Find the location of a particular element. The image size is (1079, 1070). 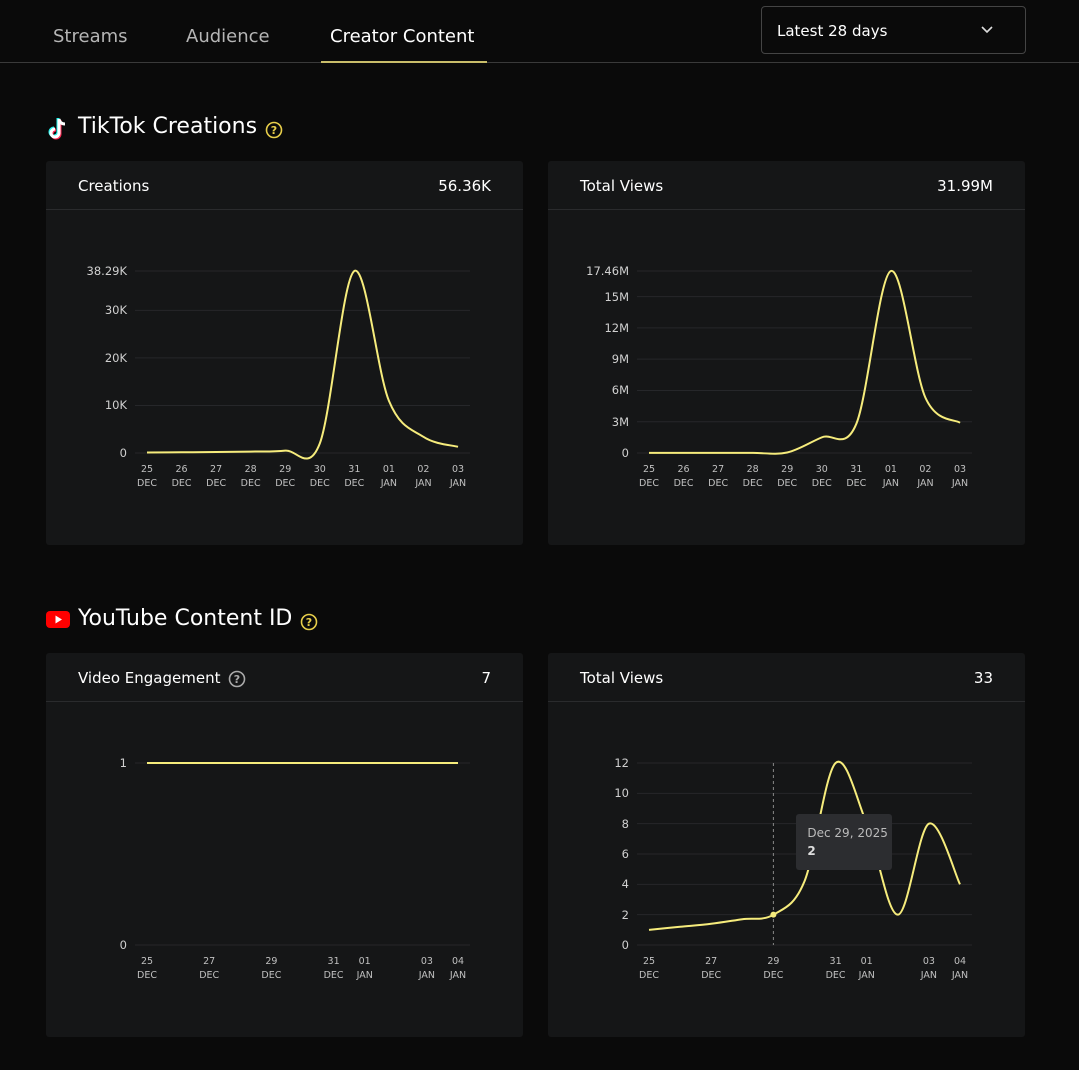

tooltip: Dec 29, 2025 2 is located at coordinates (844, 842).